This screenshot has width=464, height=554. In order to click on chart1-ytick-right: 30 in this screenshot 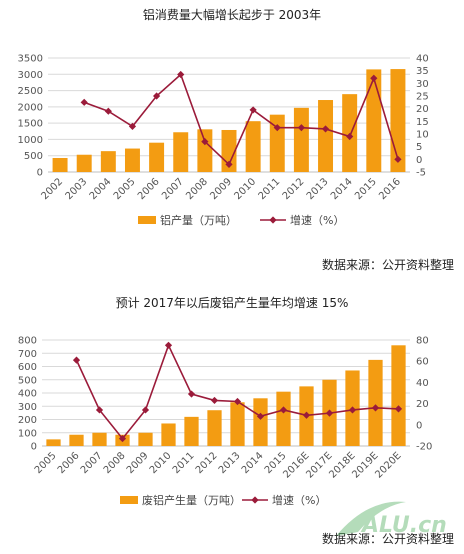, I will do `click(422, 84)`.